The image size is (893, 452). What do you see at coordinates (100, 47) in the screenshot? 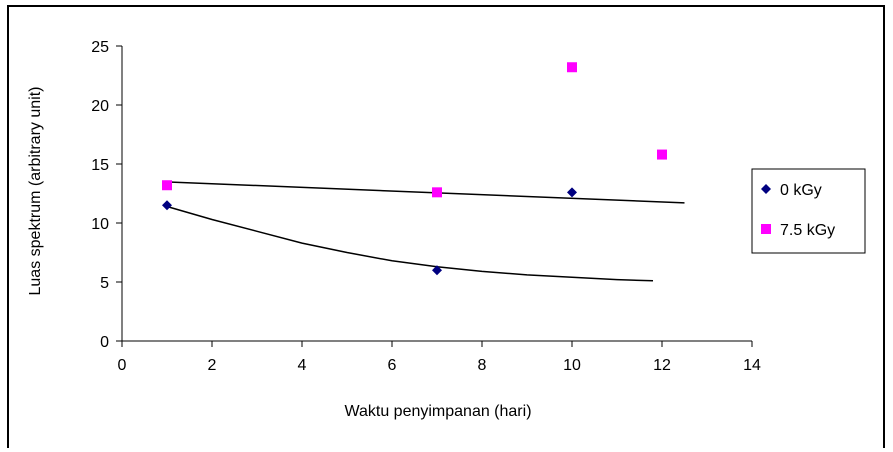
I see `y-tick-label: 25` at bounding box center [100, 47].